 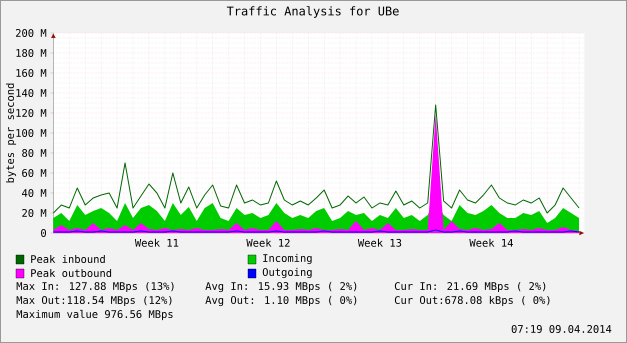 What do you see at coordinates (31, 53) in the screenshot?
I see `y-tick-label: 180 M` at bounding box center [31, 53].